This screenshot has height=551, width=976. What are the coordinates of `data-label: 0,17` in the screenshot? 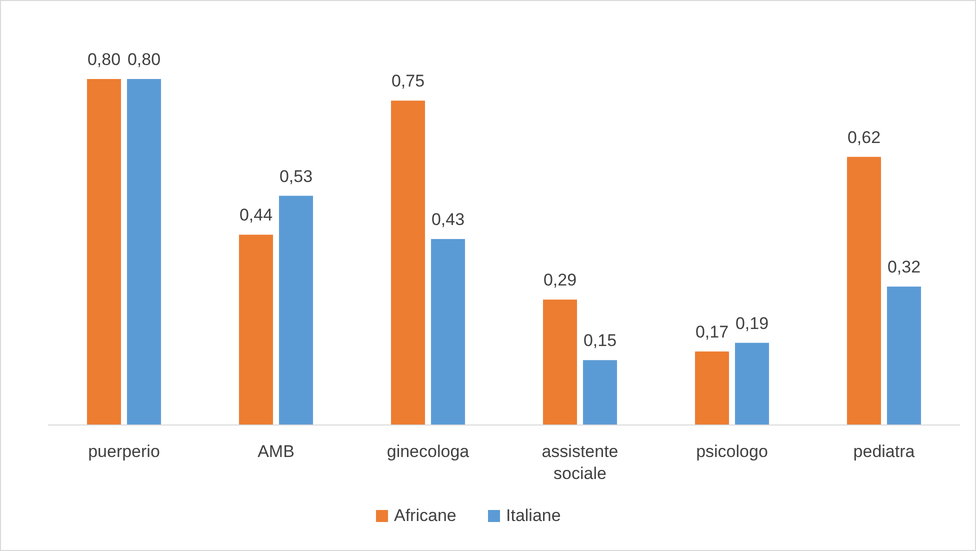 It's located at (712, 332).